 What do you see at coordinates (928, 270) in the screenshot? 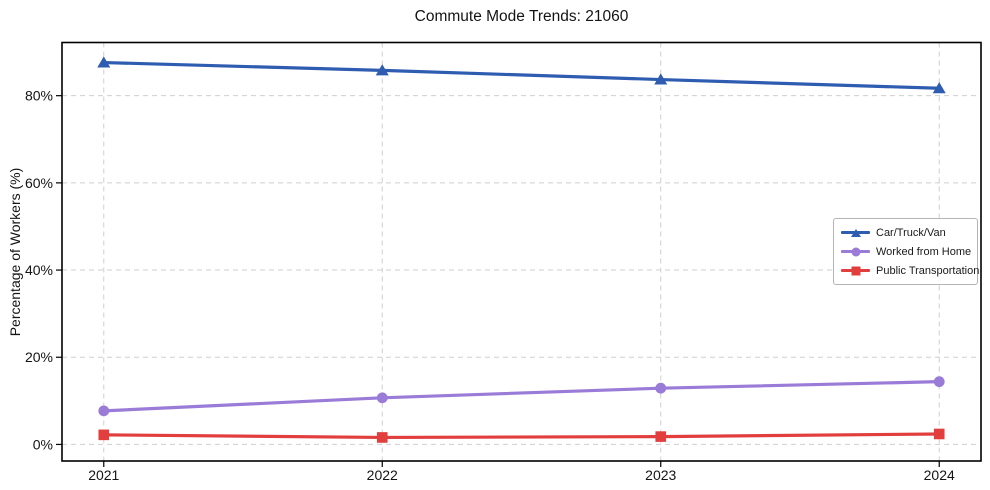
I see `legend-label: Public Transportation` at bounding box center [928, 270].